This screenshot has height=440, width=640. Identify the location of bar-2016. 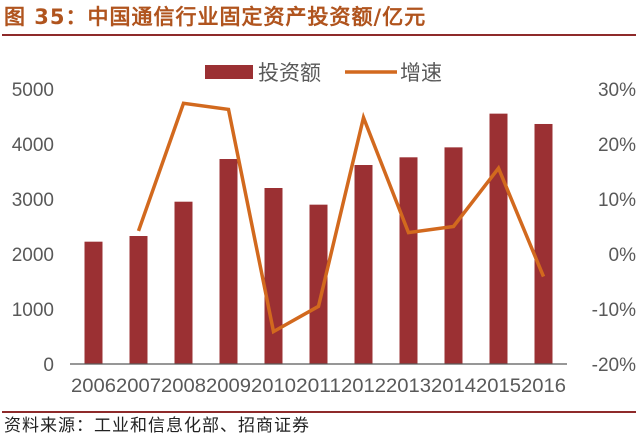
(543, 243).